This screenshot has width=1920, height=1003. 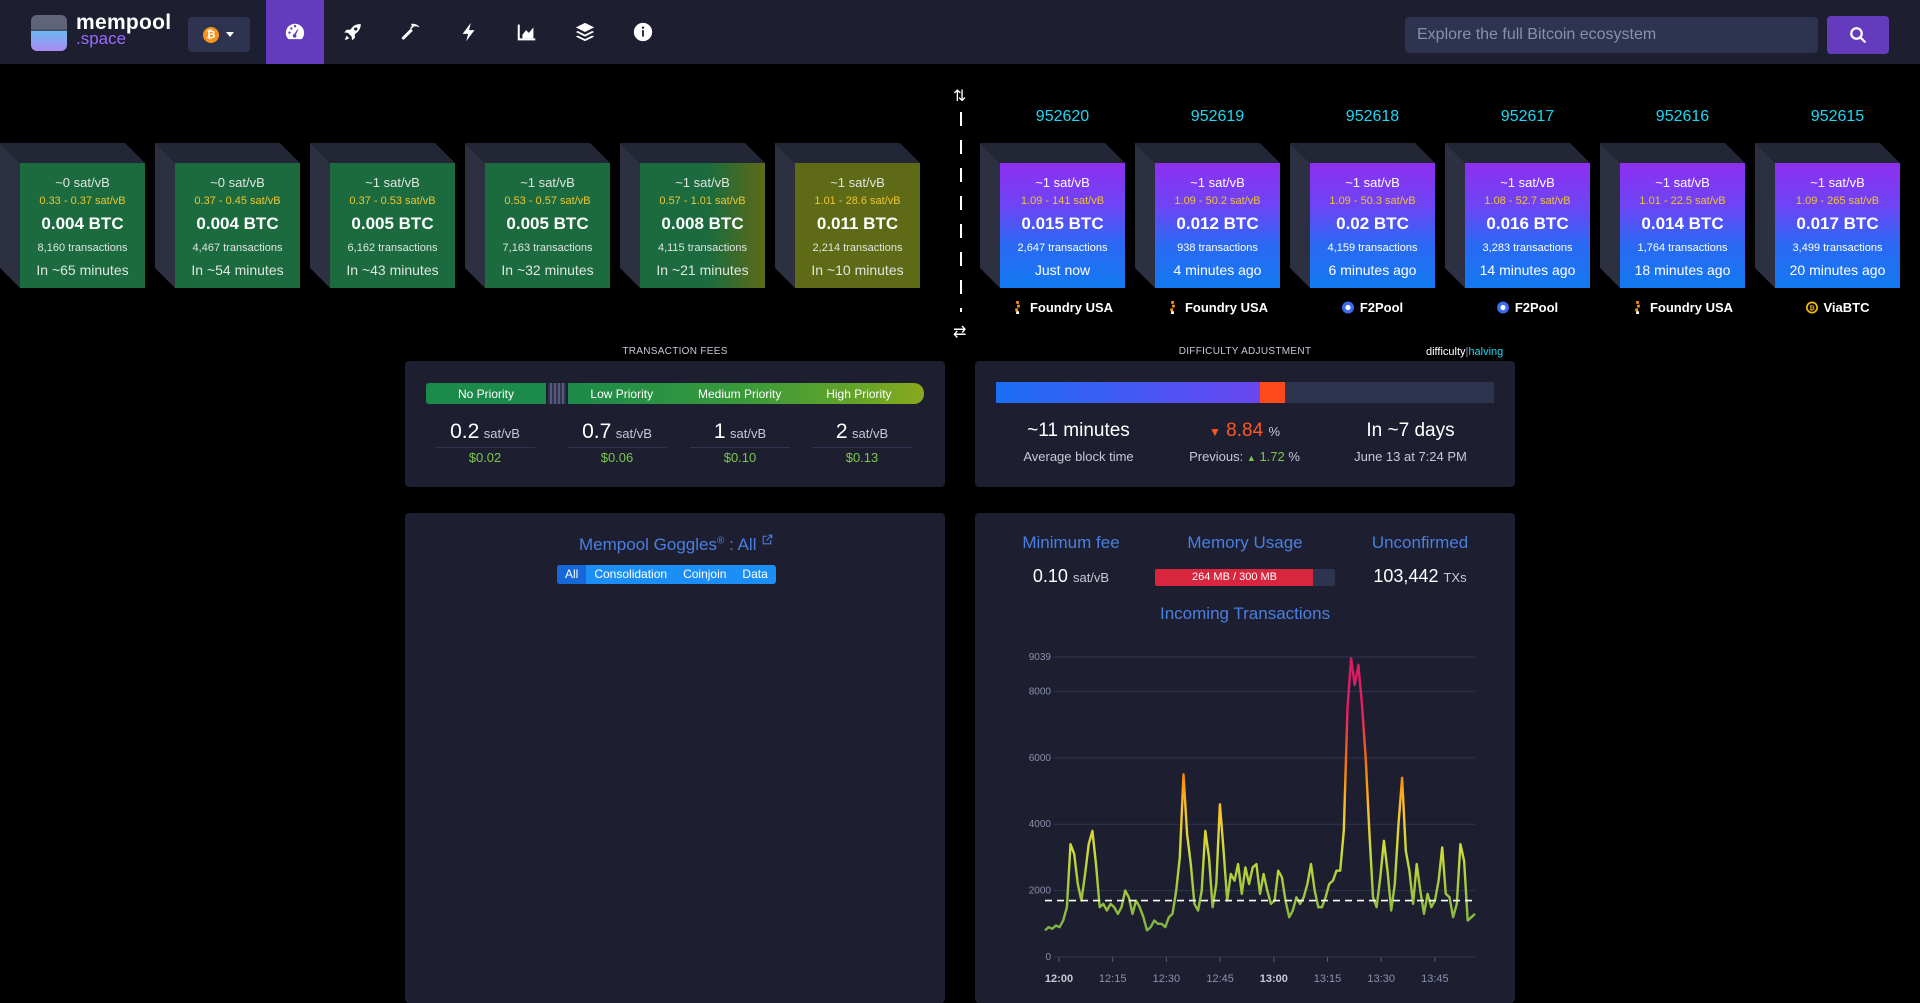 What do you see at coordinates (675, 351) in the screenshot?
I see `fees-title: TRANSACTION FEES` at bounding box center [675, 351].